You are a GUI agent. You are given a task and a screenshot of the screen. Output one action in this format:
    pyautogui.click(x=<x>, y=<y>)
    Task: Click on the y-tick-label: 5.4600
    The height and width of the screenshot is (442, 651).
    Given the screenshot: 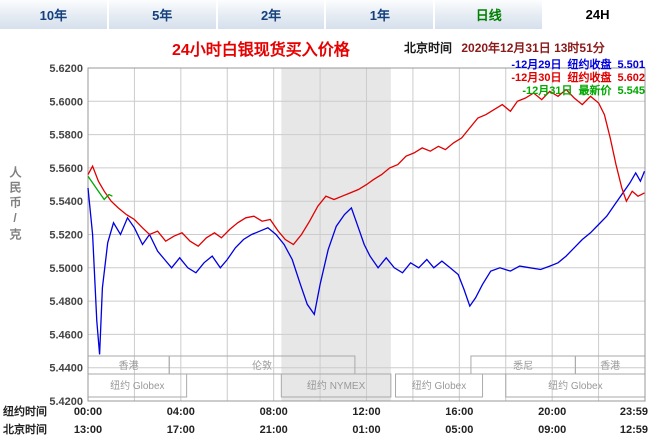 What is the action you would take?
    pyautogui.click(x=66, y=335)
    